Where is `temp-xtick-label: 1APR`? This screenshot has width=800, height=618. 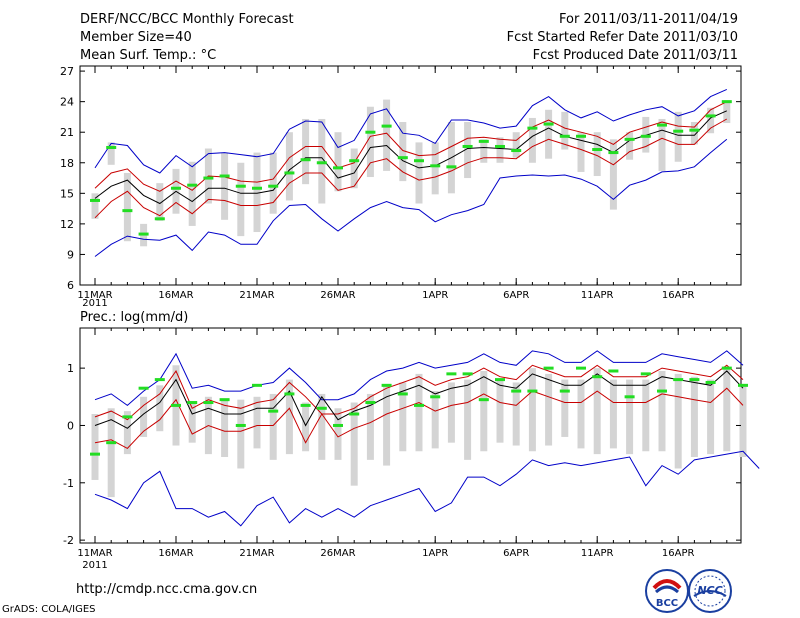 temp-xtick-label: 1APR is located at coordinates (435, 295).